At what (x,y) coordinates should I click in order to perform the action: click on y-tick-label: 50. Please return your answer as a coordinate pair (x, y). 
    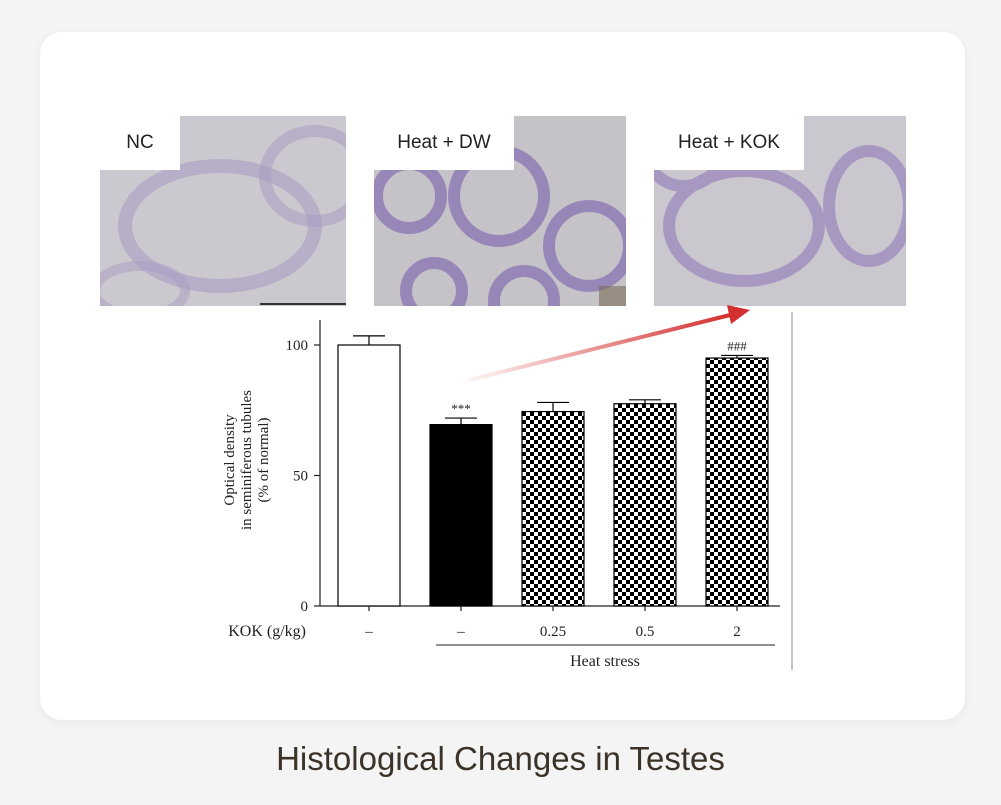
    Looking at the image, I should click on (300, 477).